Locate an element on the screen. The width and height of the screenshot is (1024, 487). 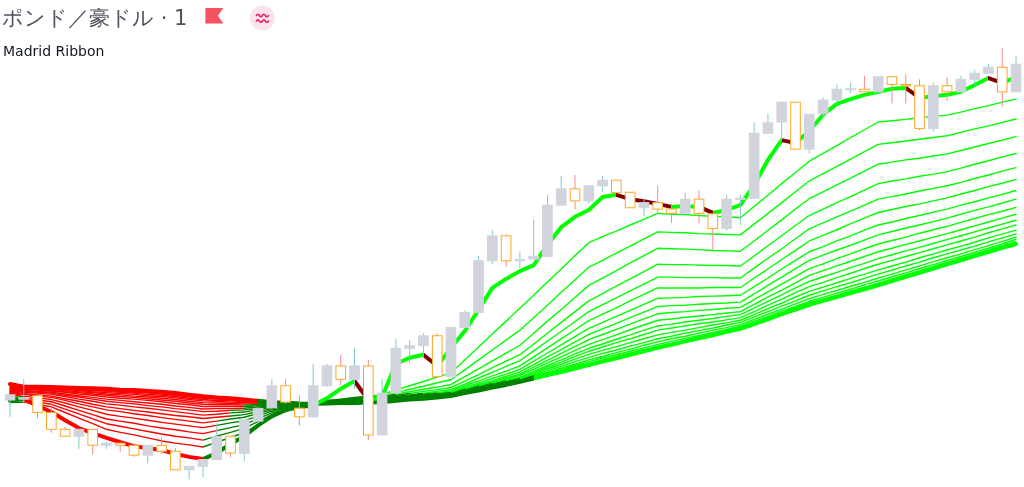
chart-title: ポンド／豪ドル · 1 is located at coordinates (95, 18).